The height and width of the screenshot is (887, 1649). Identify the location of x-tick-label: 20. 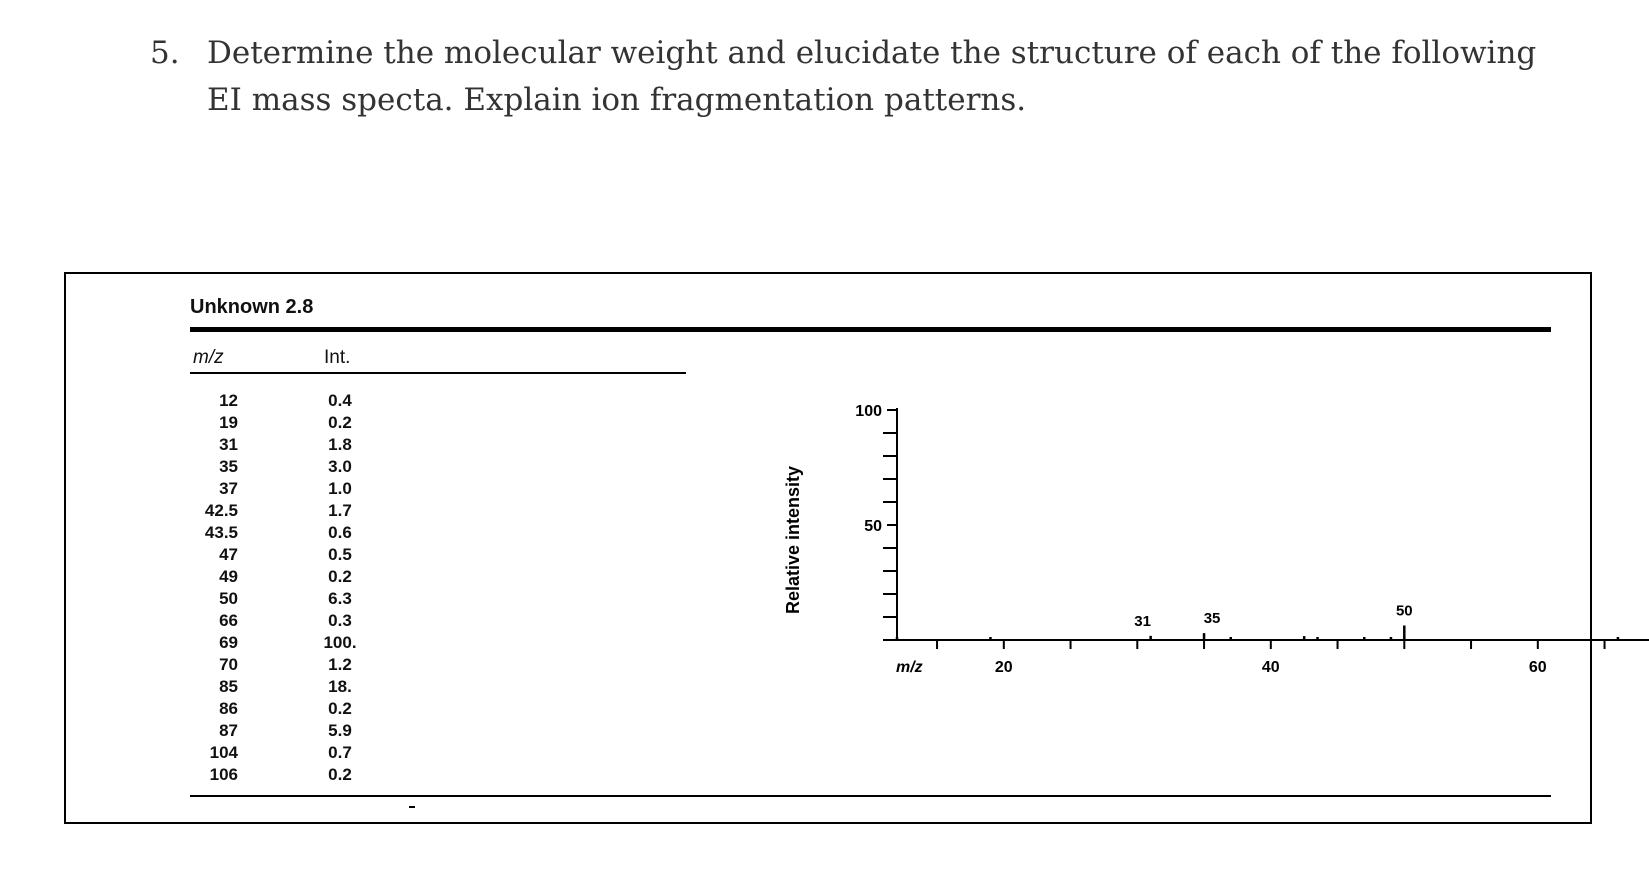
(1004, 667).